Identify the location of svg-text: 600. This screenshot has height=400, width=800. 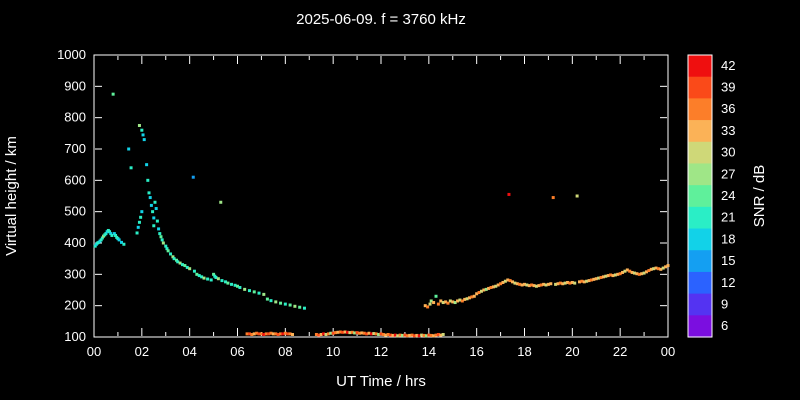
(75, 179).